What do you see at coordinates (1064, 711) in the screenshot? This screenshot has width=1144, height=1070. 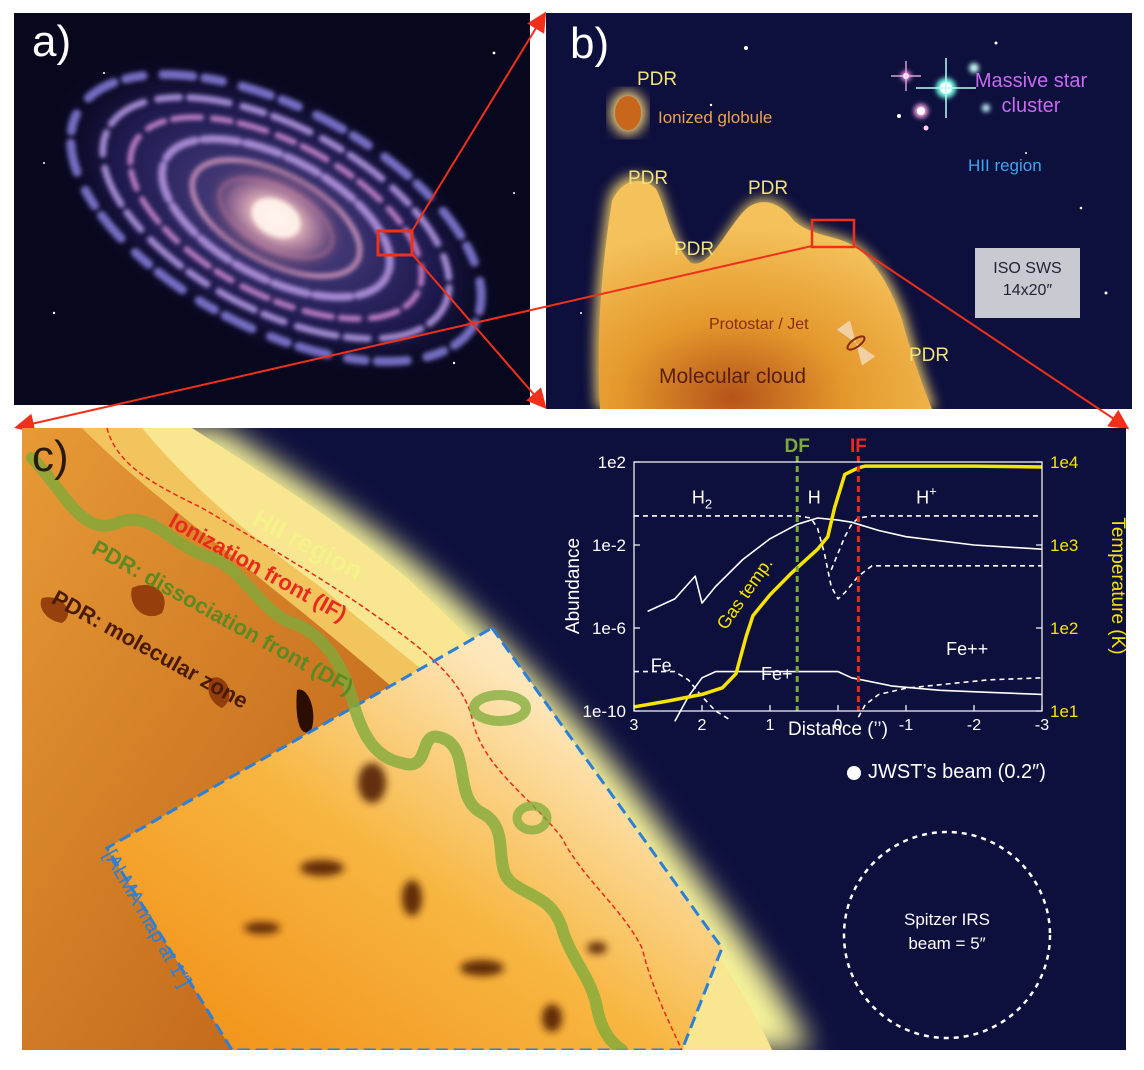 I see `y2-tick-label: 1e1` at bounding box center [1064, 711].